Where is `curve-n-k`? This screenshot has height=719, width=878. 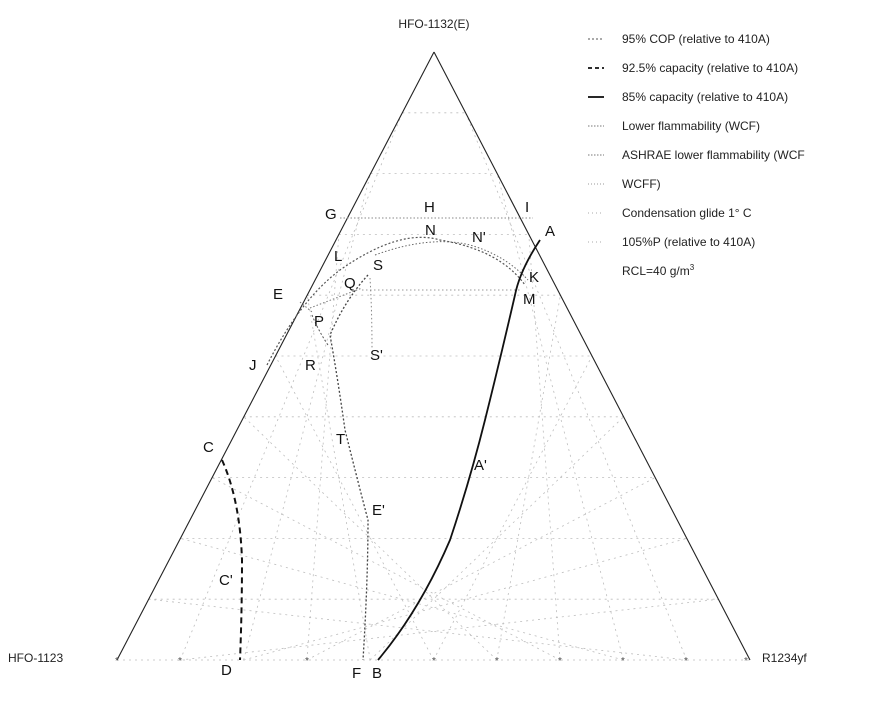
curve-n-k is located at coordinates (451, 261).